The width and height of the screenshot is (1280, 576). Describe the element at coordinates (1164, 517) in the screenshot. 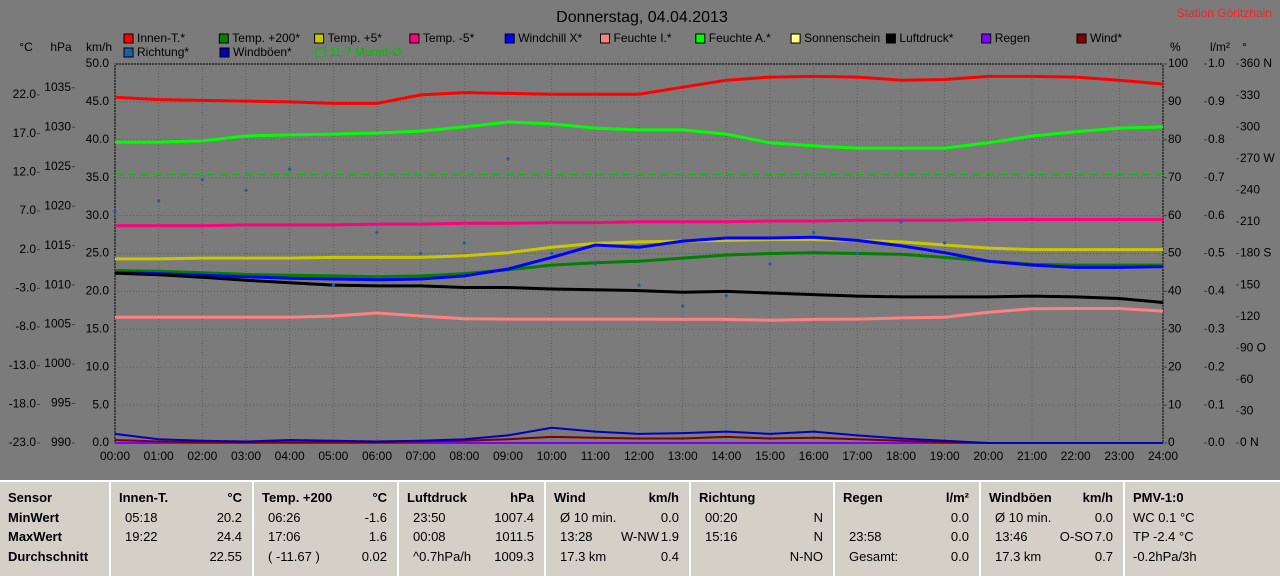

I see `table-cell: WC 0.1 °C` at that location.